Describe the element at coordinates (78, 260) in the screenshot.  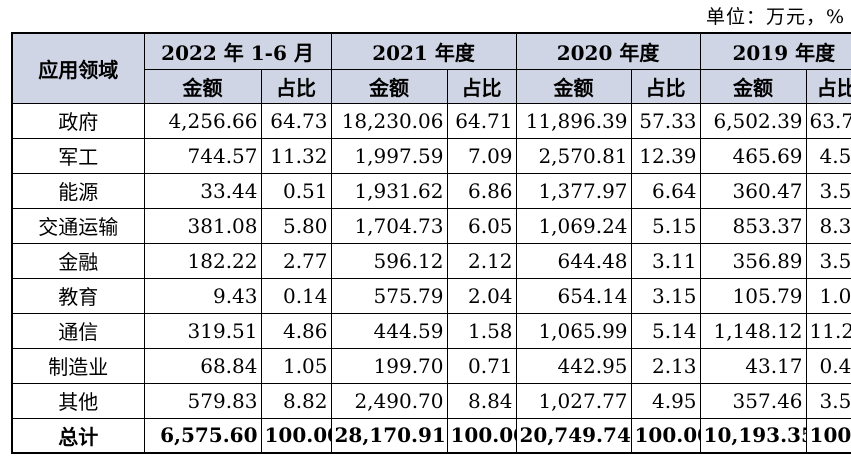
I see `domain-cell: 金融` at that location.